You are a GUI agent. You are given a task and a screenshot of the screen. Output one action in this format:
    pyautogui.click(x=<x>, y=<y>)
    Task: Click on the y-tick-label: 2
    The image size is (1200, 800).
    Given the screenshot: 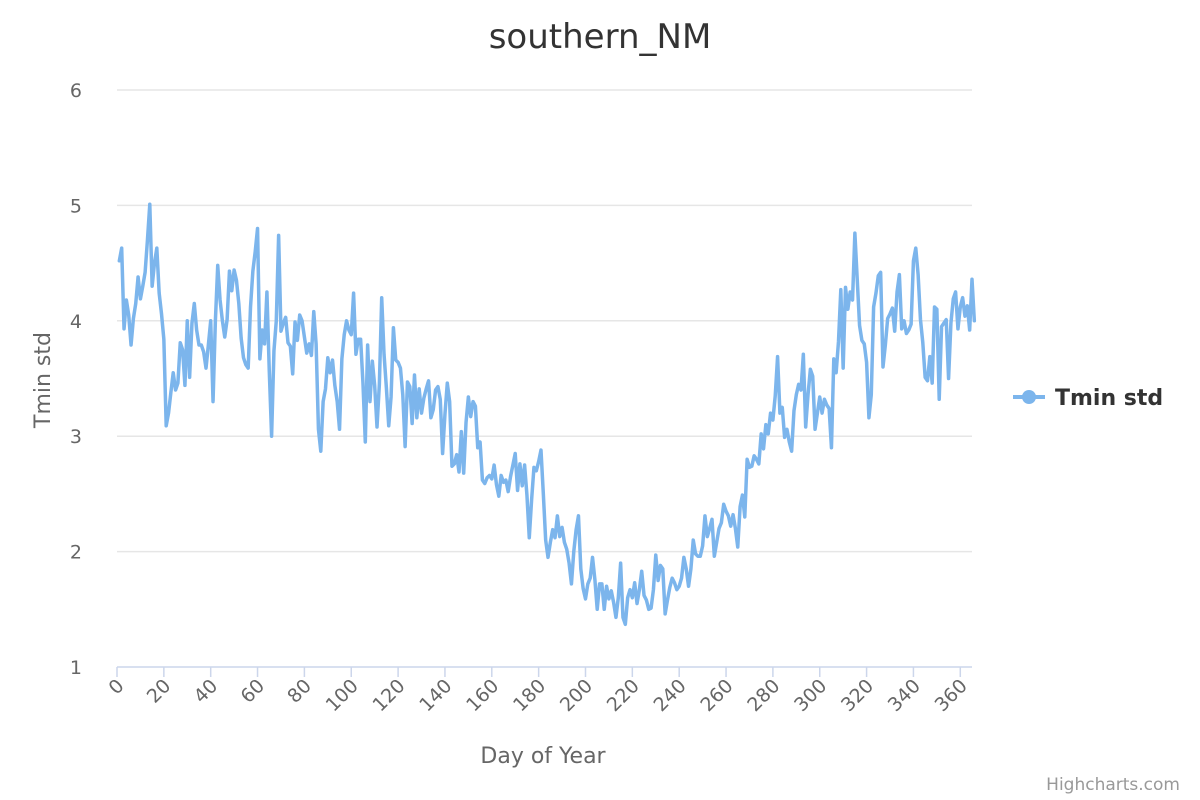 What is the action you would take?
    pyautogui.click(x=76, y=553)
    